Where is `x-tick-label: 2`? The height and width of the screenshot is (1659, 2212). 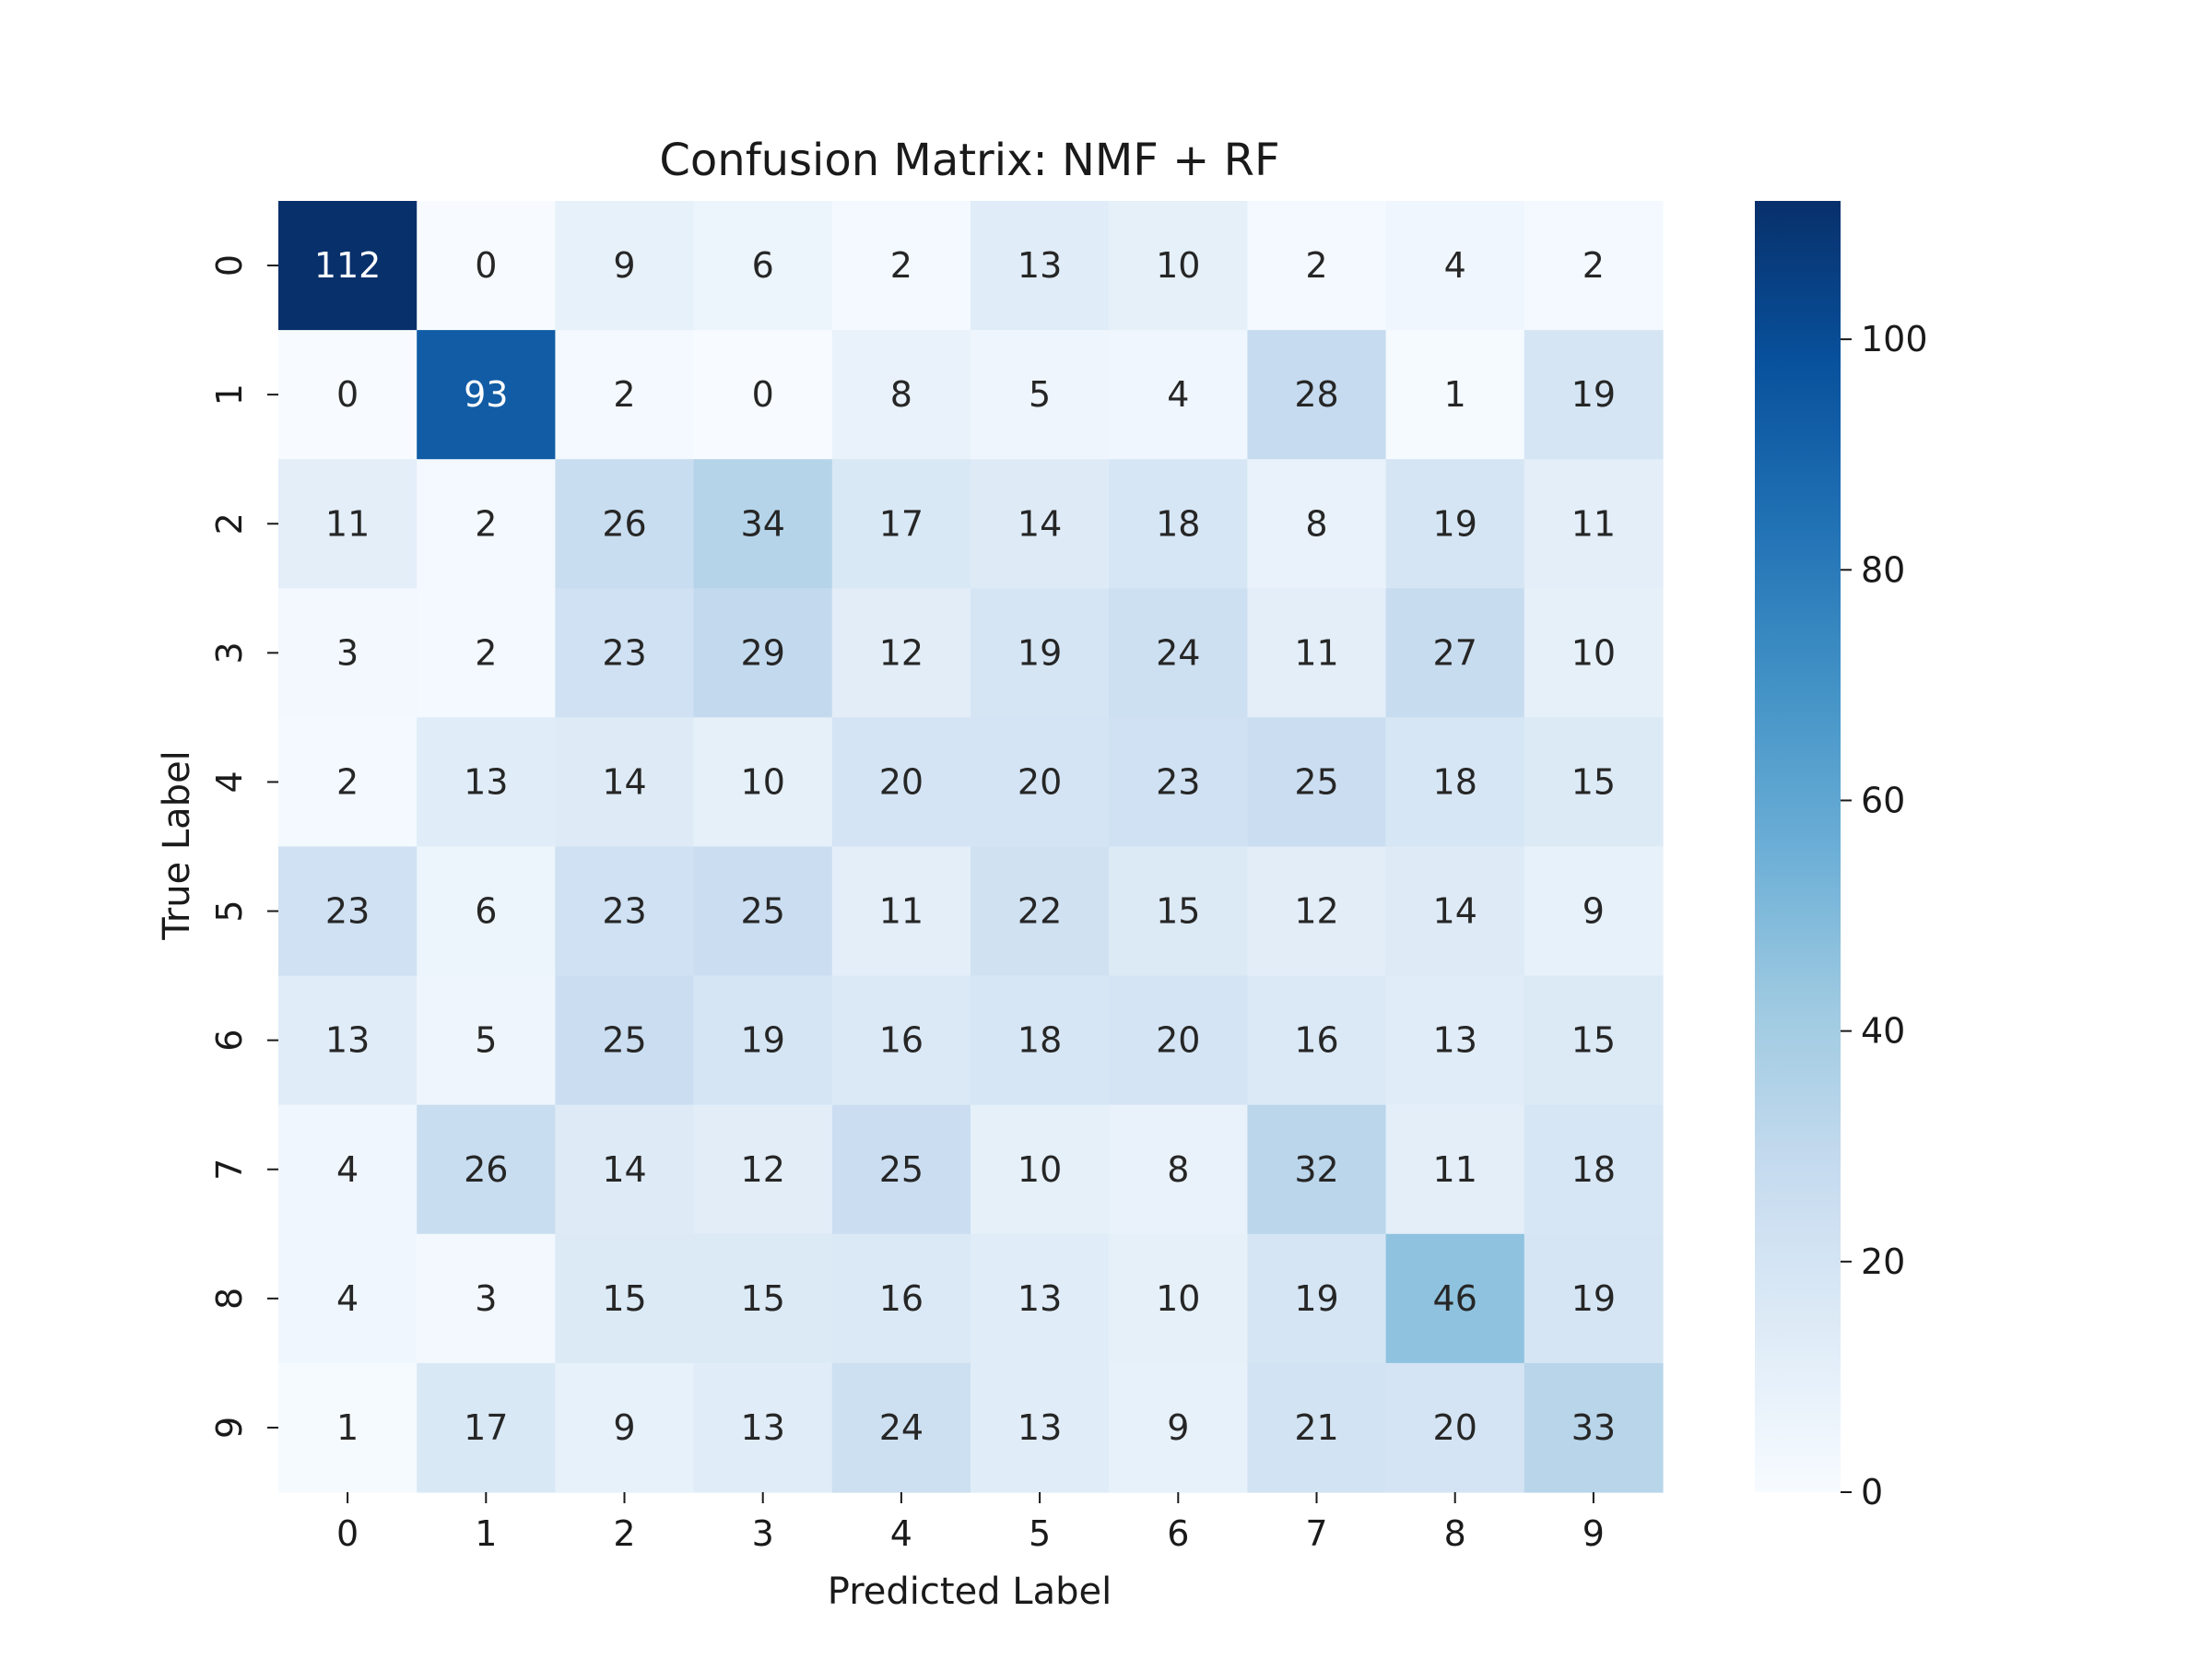 x-tick-label: 2 is located at coordinates (624, 1533).